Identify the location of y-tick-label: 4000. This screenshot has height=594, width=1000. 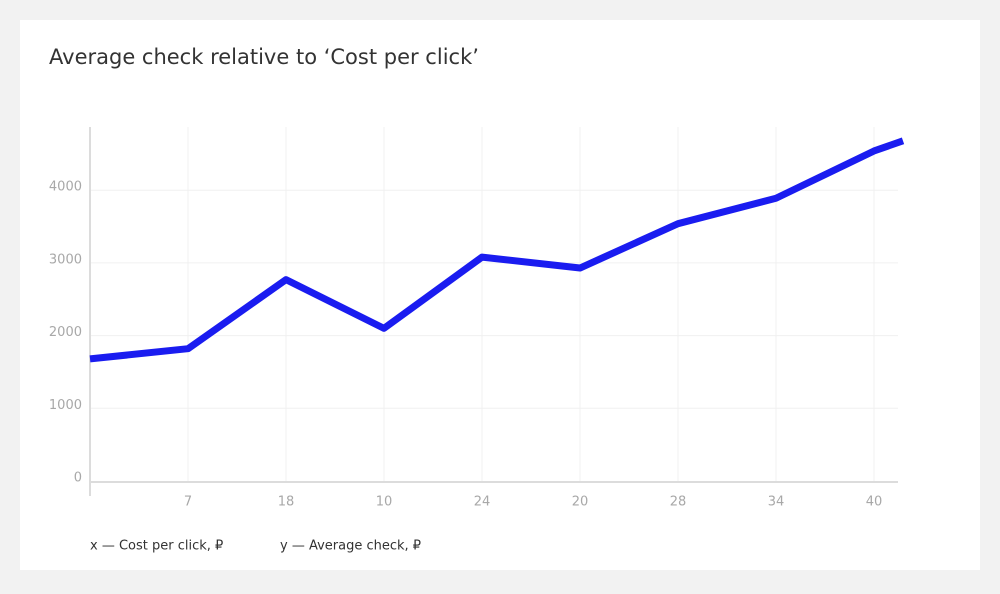
(65, 187).